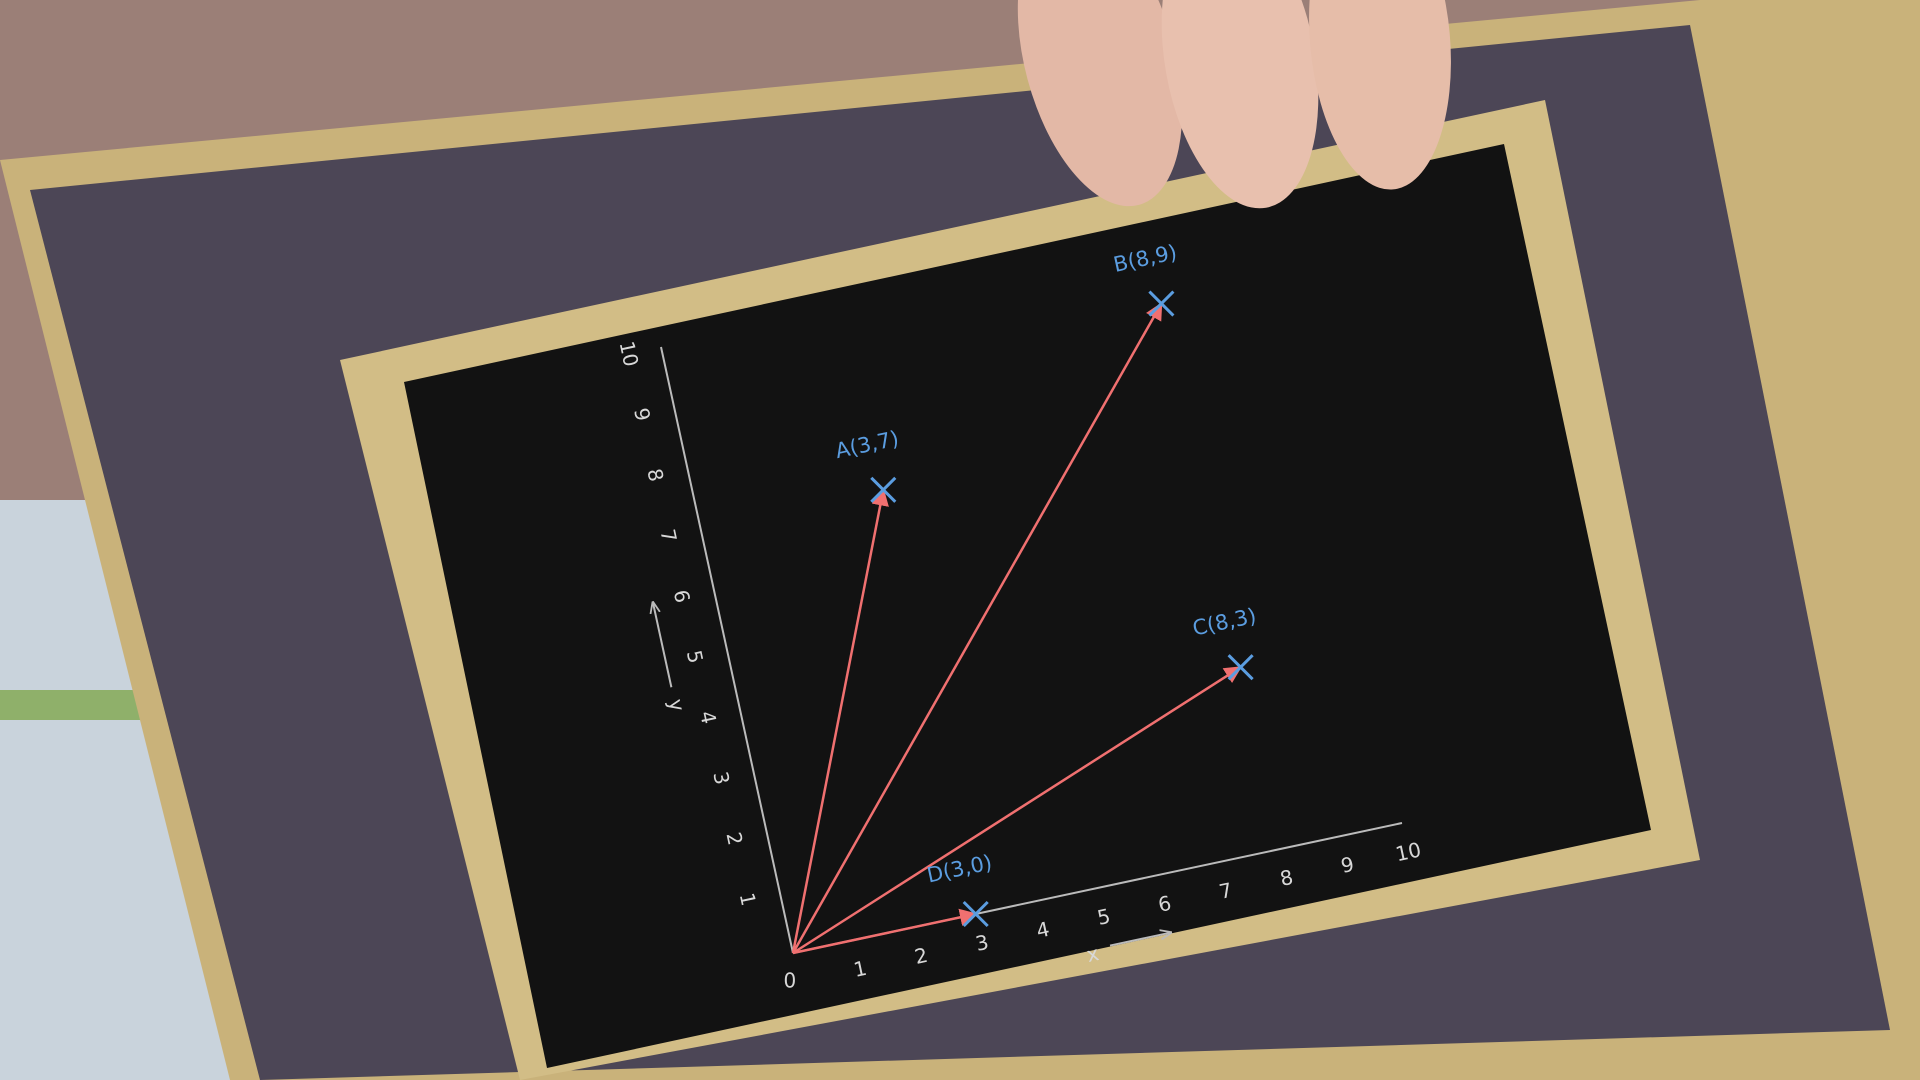 The width and height of the screenshot is (1920, 1080). Describe the element at coordinates (721, 777) in the screenshot. I see `y-tick-label: 3` at that location.